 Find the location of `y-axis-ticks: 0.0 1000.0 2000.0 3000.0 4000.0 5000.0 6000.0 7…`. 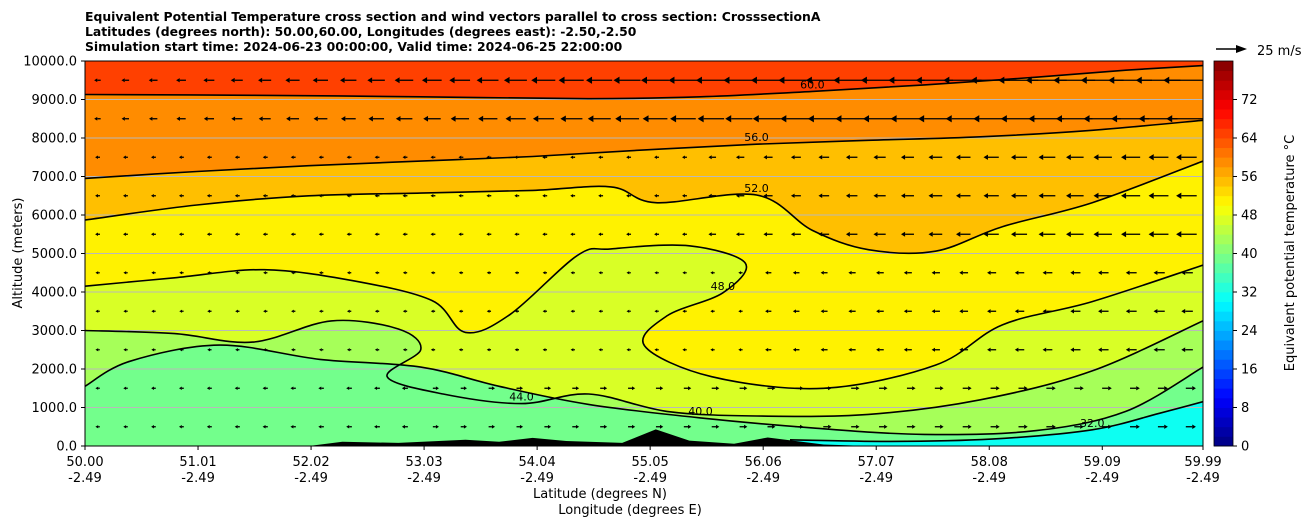

y-axis-ticks: 0.0 1000.0 2000.0 3000.0 4000.0 5000.0 6000.0 7… is located at coordinates (54, 255).